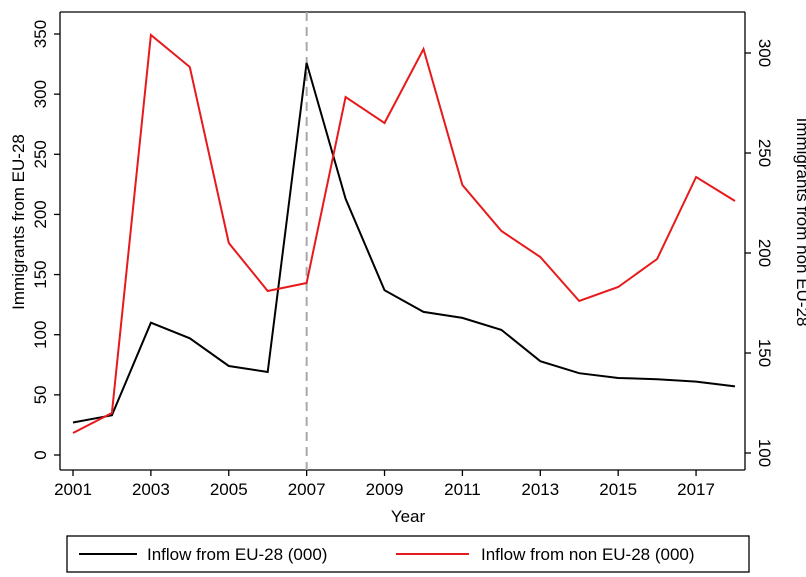 Image resolution: width=806 pixels, height=577 pixels. What do you see at coordinates (618, 489) in the screenshot?
I see `x-tick-label: 2015` at bounding box center [618, 489].